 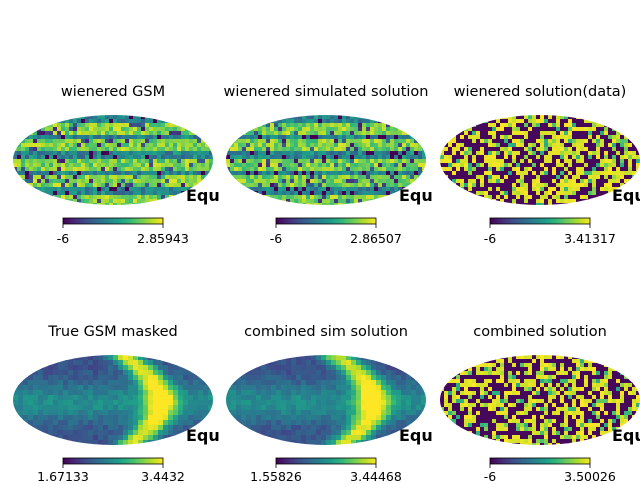 I want to click on colorbar-min-6: -6, so click(x=490, y=476).